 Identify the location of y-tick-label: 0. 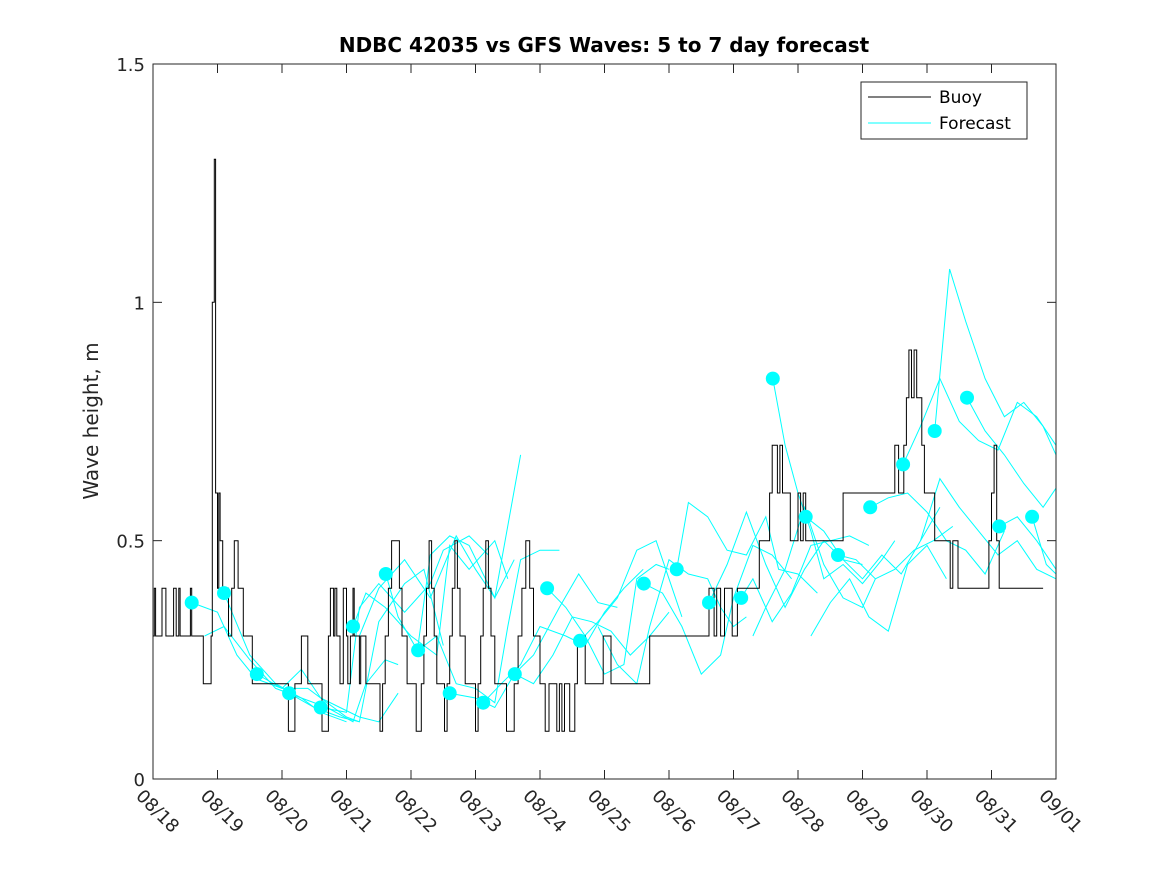
(139, 780).